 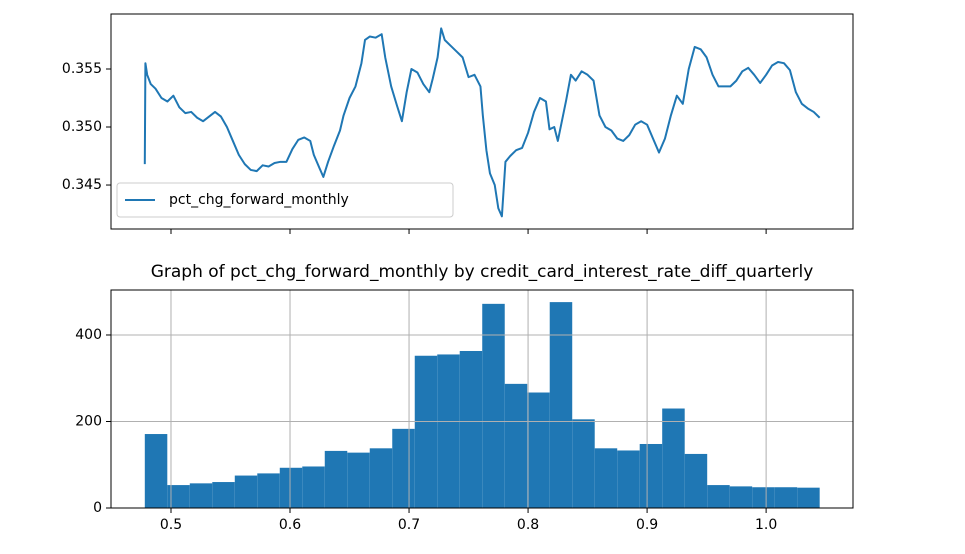 I want to click on x-tick-label: 1.0, so click(x=766, y=525).